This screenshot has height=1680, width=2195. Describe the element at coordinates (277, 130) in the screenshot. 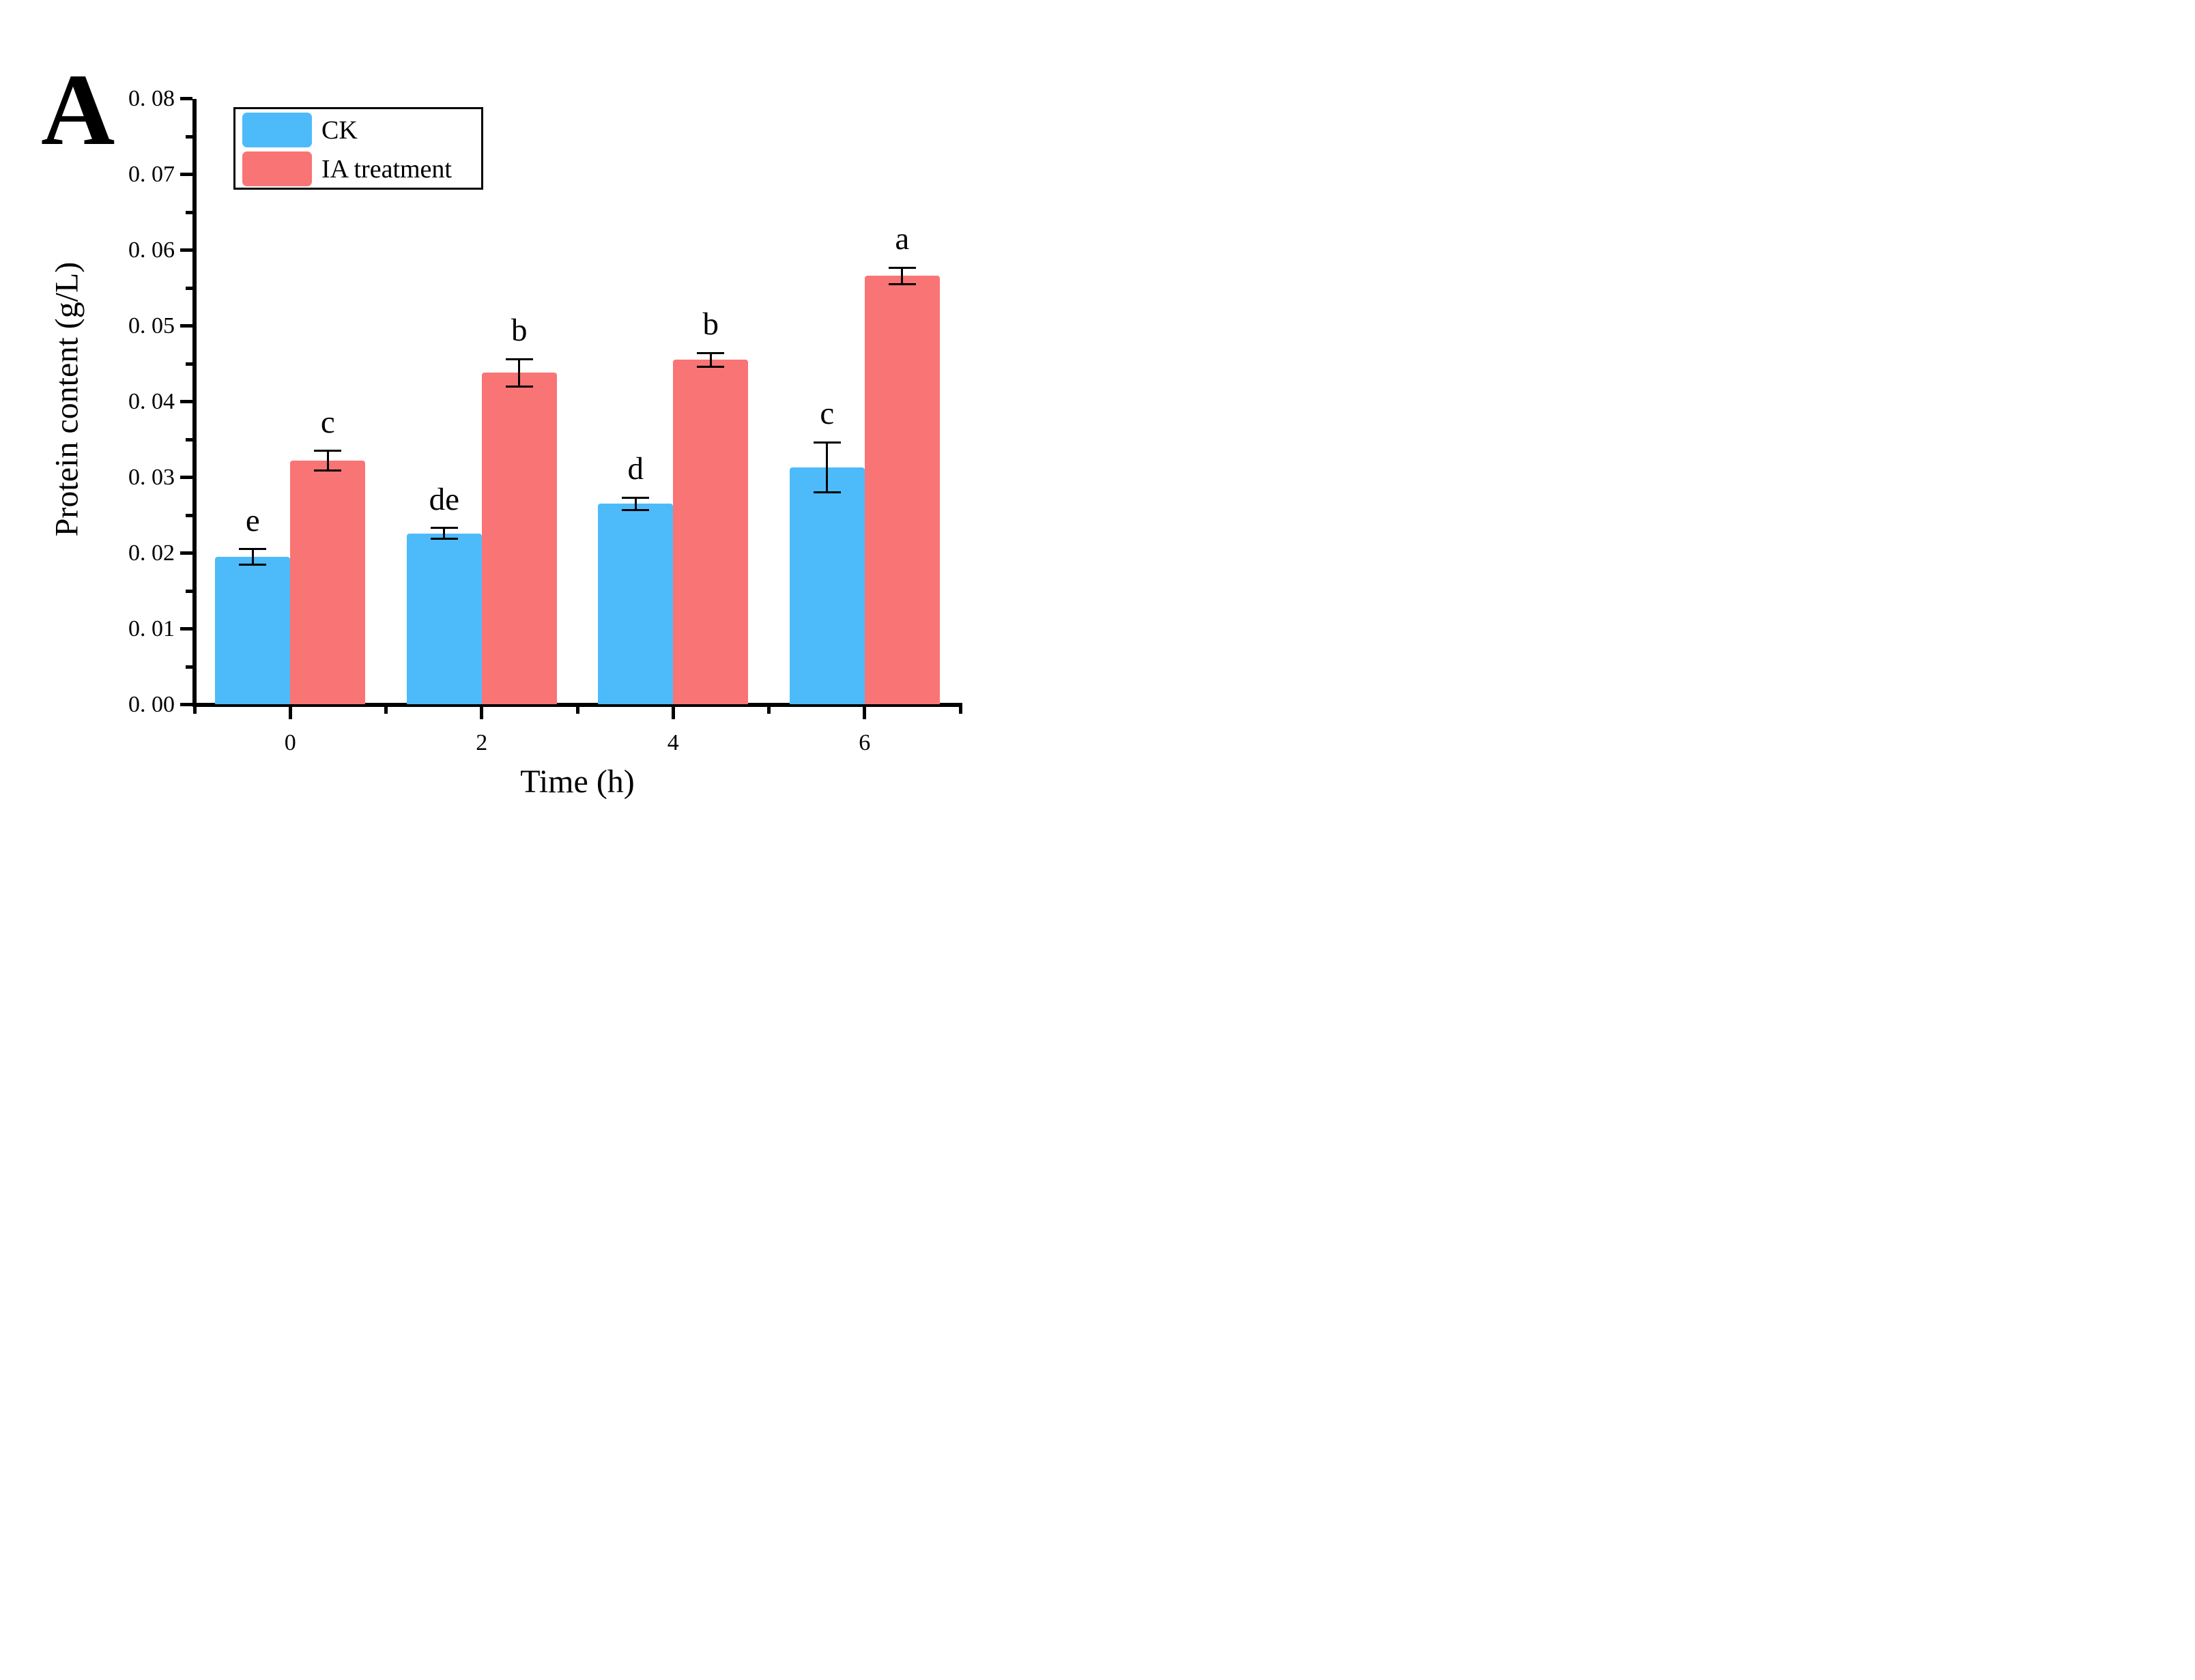

I see `legend-swatch-ck` at that location.